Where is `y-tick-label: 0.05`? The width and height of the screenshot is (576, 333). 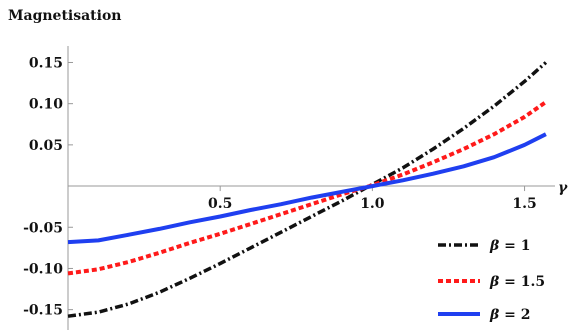
y-tick-label: 0.05 is located at coordinates (46, 146).